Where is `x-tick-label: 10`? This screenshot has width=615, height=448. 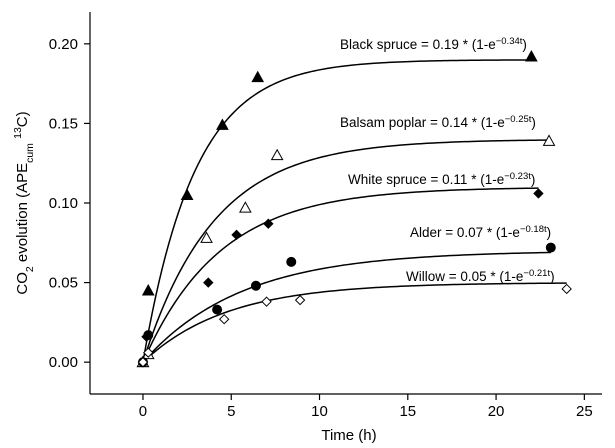 x-tick-label: 10 is located at coordinates (319, 411).